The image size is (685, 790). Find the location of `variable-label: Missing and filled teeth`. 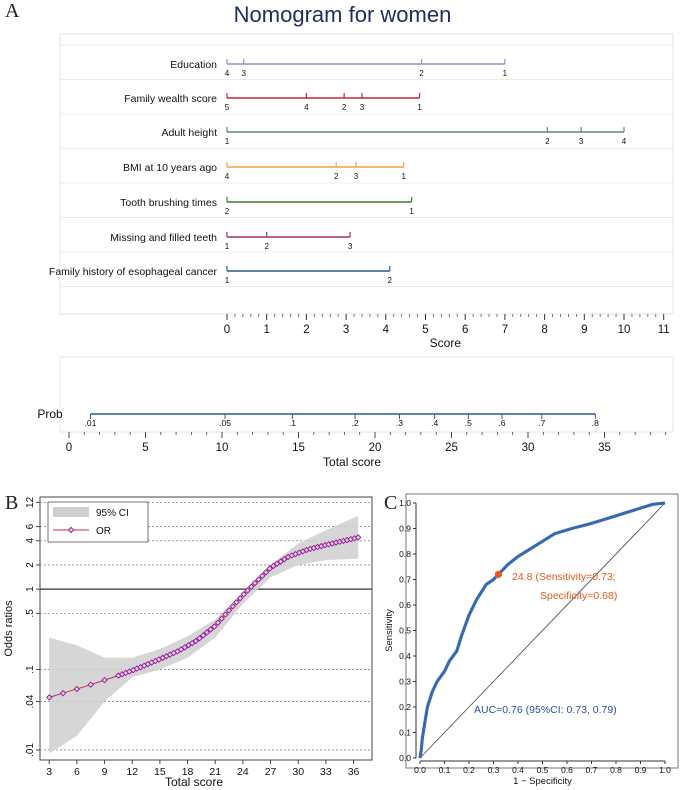

variable-label: Missing and filled teeth is located at coordinates (163, 238).